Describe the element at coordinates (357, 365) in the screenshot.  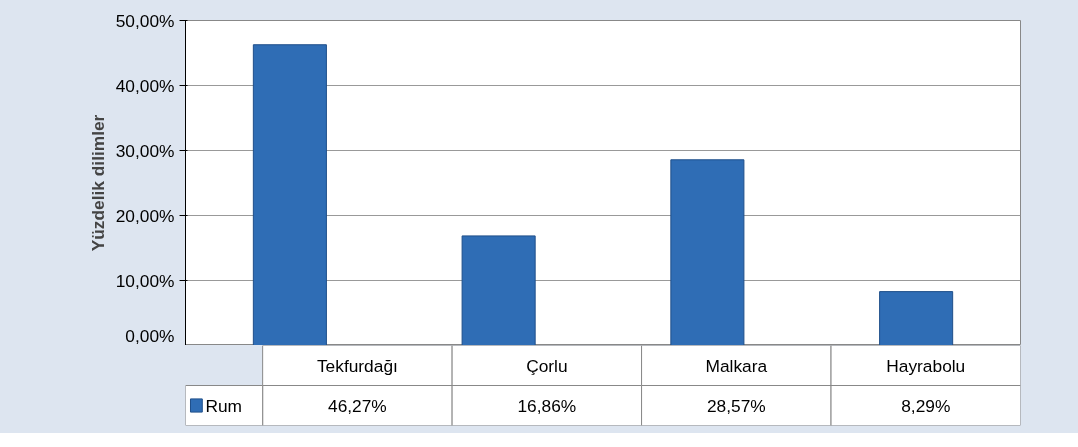
I see `x-tick-label: Tekfurdağı` at that location.